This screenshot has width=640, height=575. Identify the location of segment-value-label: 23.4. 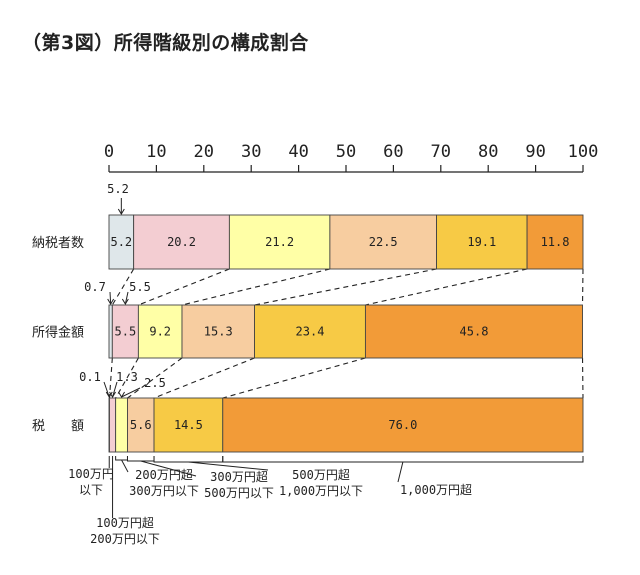
(310, 332).